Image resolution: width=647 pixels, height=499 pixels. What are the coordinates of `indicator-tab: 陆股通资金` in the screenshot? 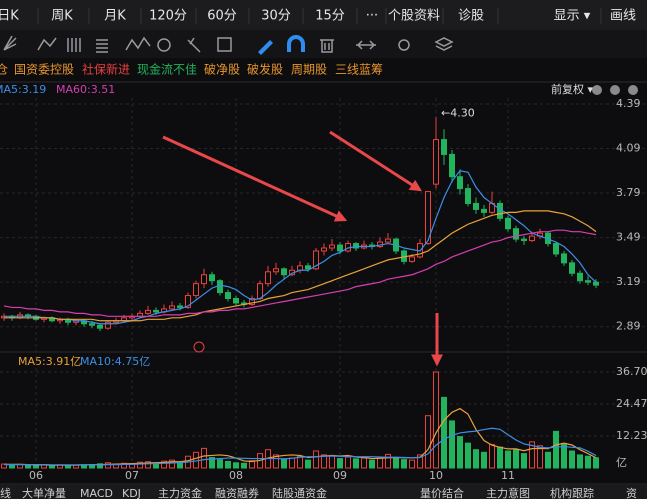 It's located at (299, 492).